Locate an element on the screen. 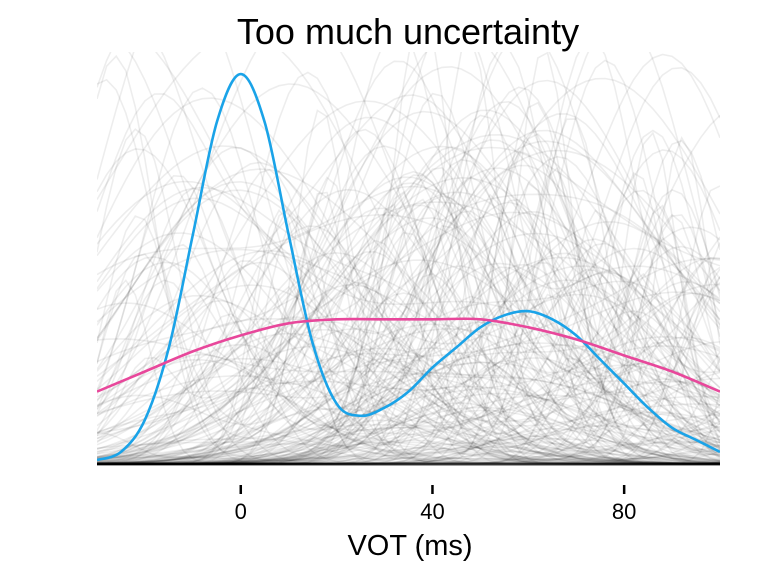 This screenshot has height=576, width=768. x-axis-label: VOT (ms) is located at coordinates (409, 546).